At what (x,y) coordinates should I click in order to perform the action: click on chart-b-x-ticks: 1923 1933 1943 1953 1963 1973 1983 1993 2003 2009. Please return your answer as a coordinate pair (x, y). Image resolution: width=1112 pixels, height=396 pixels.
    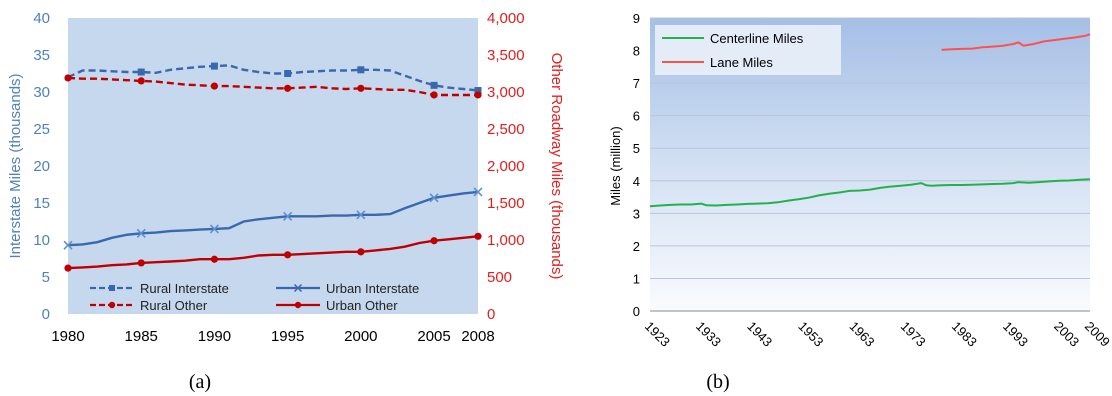
    Looking at the image, I should click on (877, 334).